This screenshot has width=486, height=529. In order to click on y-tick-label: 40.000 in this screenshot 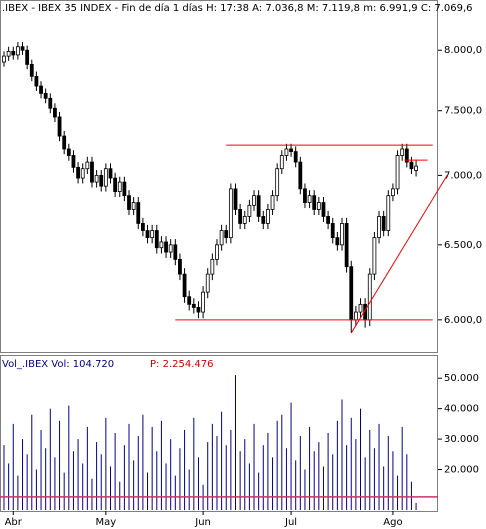, I will do `click(461, 409)`.